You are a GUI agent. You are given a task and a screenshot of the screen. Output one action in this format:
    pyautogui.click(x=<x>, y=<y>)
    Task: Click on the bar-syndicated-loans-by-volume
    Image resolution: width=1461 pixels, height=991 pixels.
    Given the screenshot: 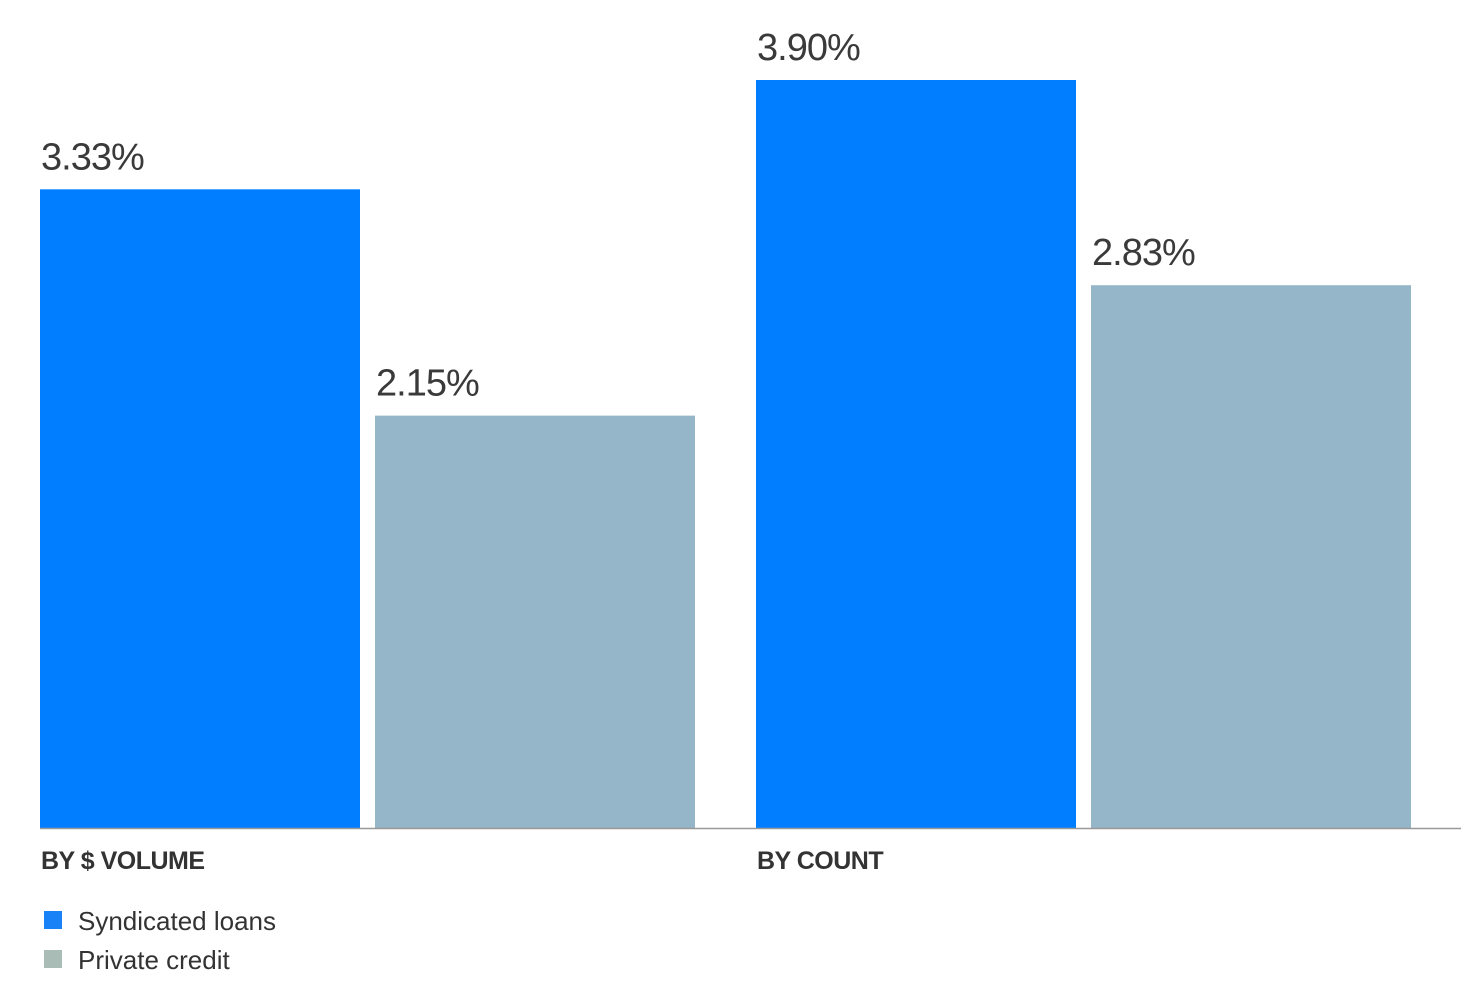 What is the action you would take?
    pyautogui.click(x=200, y=509)
    